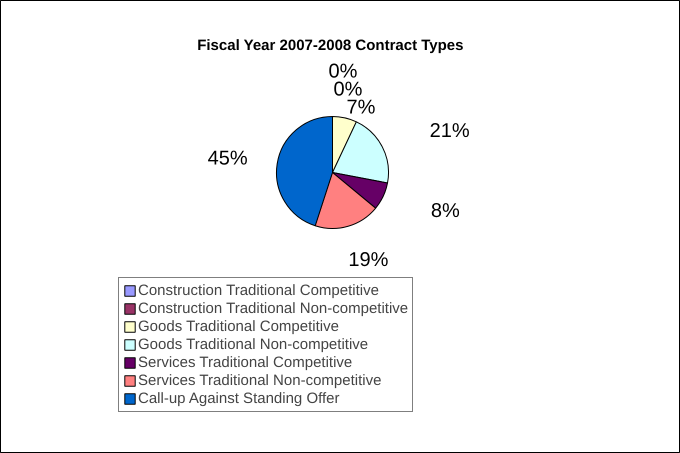 Image resolution: width=680 pixels, height=453 pixels. What do you see at coordinates (253, 344) in the screenshot?
I see `legend-label: Goods Traditional Non-competitive` at bounding box center [253, 344].